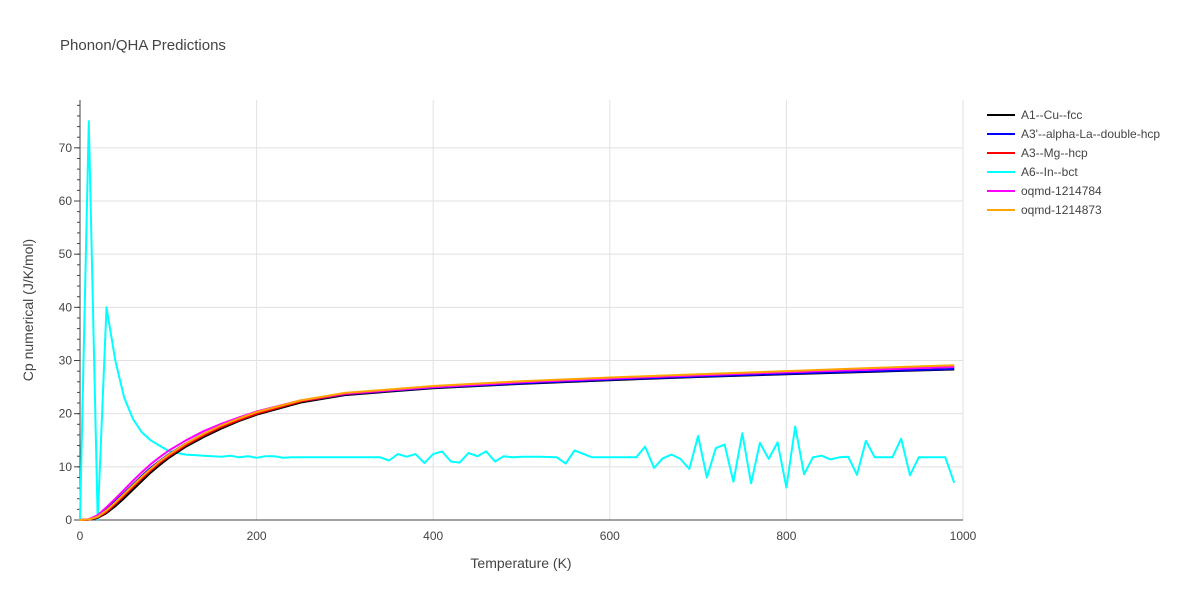 Image resolution: width=1200 pixels, height=600 pixels. What do you see at coordinates (28, 310) in the screenshot?
I see `y-axis-title: Cp numerical (J/K/mol)` at bounding box center [28, 310].